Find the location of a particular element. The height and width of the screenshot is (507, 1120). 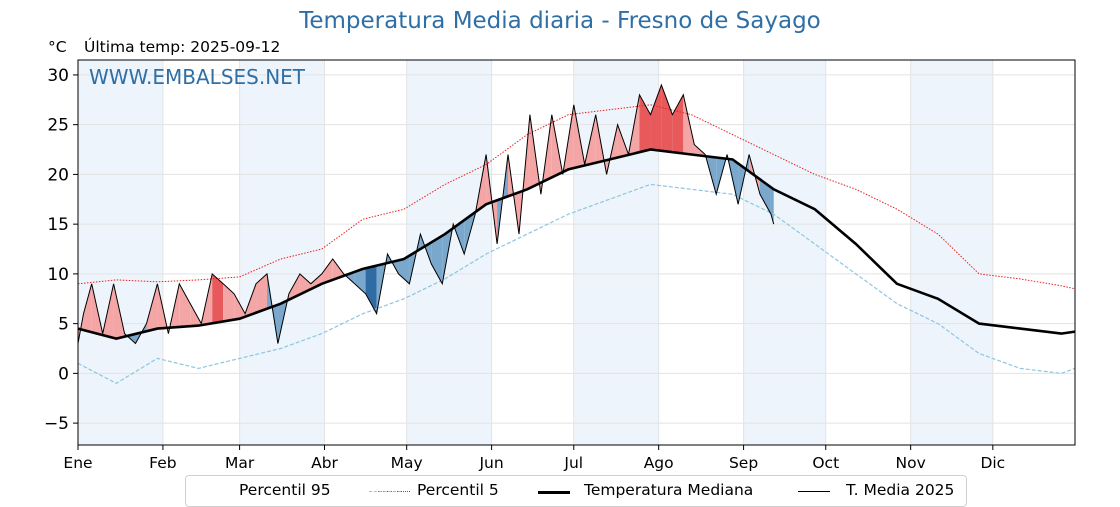

legend-label-p5: Percentil 5 is located at coordinates (458, 490).